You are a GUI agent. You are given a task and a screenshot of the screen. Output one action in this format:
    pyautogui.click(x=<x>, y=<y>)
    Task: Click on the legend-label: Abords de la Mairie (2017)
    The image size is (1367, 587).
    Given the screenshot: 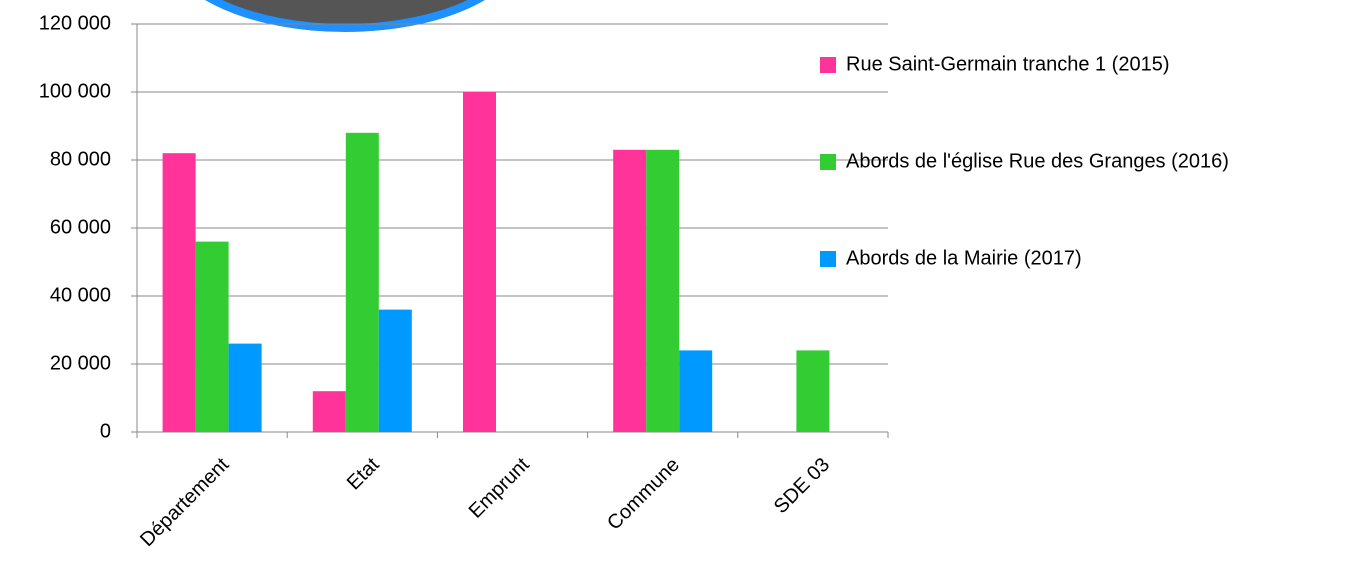 What is the action you would take?
    pyautogui.click(x=964, y=258)
    